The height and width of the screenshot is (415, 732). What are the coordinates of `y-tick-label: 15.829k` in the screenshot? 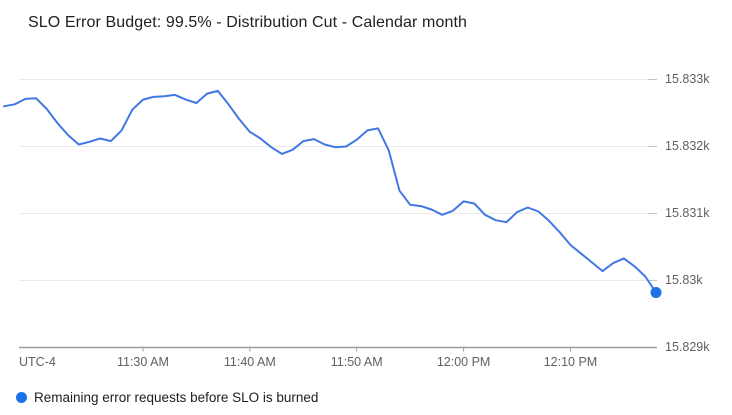 It's located at (687, 347).